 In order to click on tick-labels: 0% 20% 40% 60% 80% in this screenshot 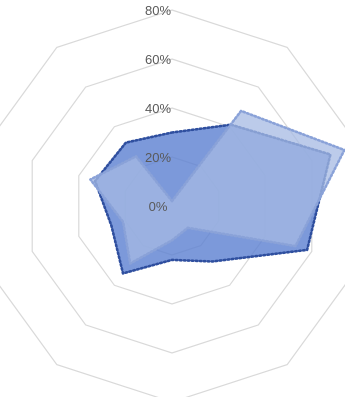, I will do `click(158, 108)`.